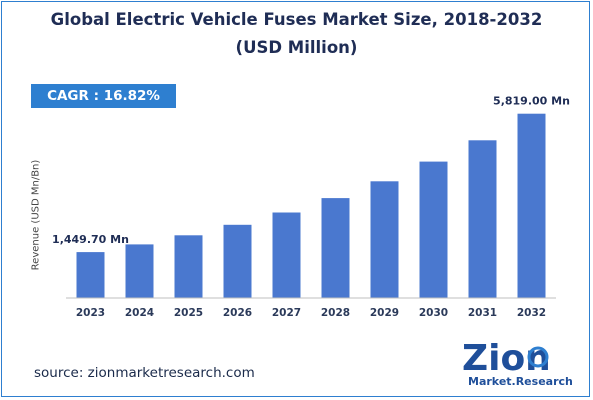  I want to click on x-tick-2031: 2031, so click(482, 313).